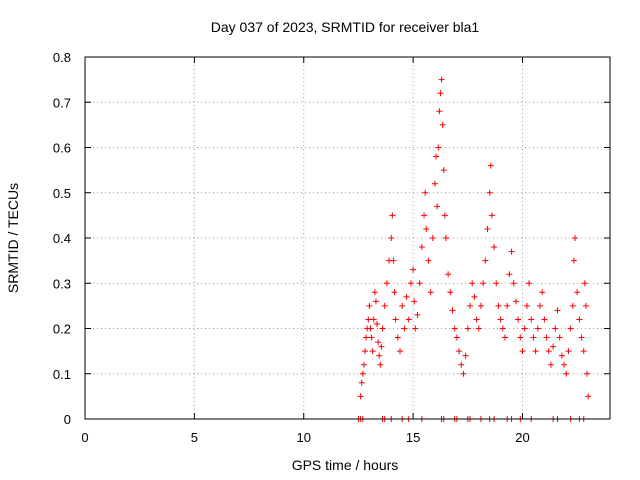 The width and height of the screenshot is (640, 480). Describe the element at coordinates (194, 437) in the screenshot. I see `x-tick-label: 5` at that location.